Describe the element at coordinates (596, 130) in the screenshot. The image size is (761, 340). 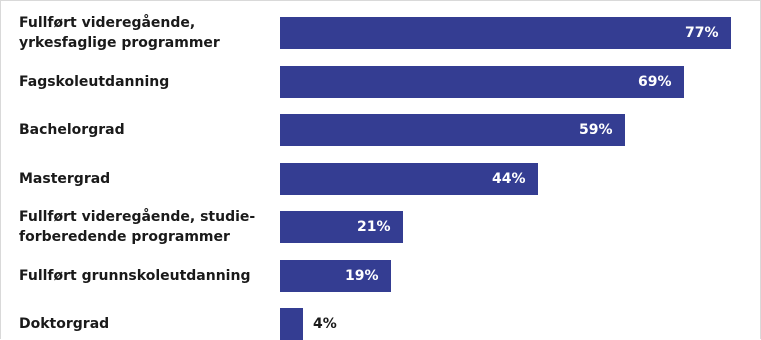
I see `value-label: 59%` at that location.